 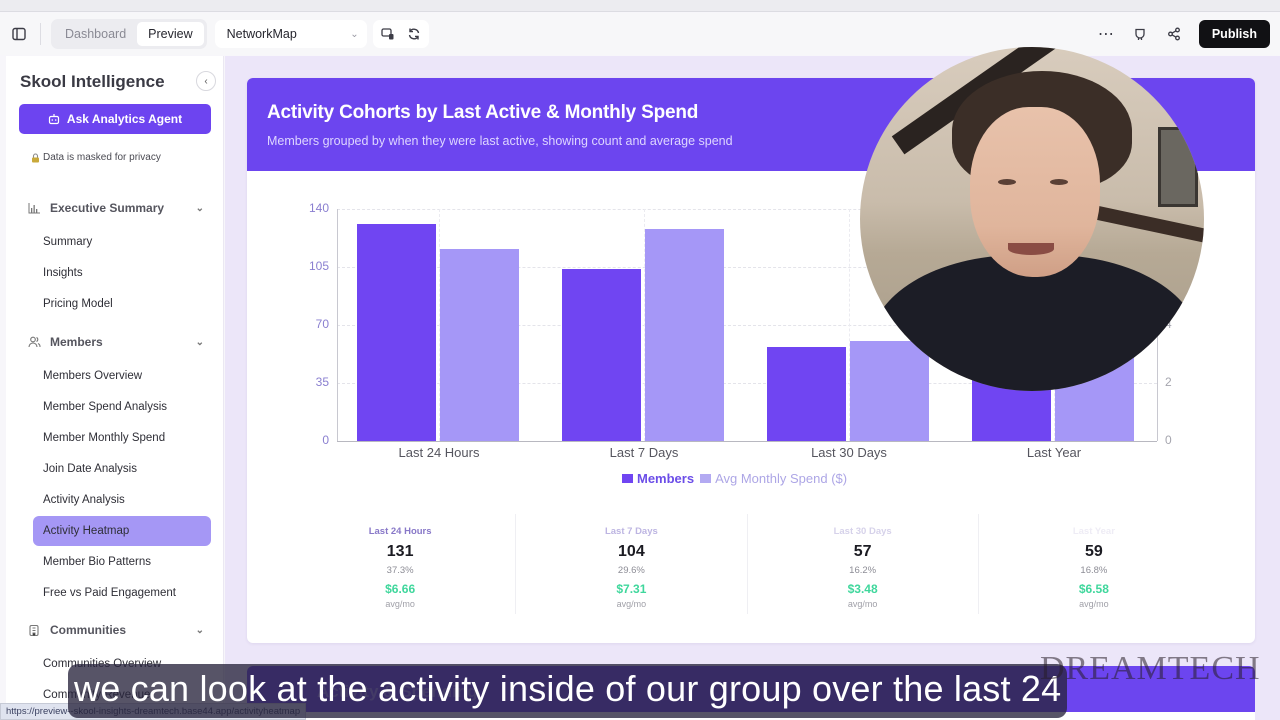 What do you see at coordinates (684, 335) in the screenshot?
I see `bar-spend-last-7-days` at bounding box center [684, 335].